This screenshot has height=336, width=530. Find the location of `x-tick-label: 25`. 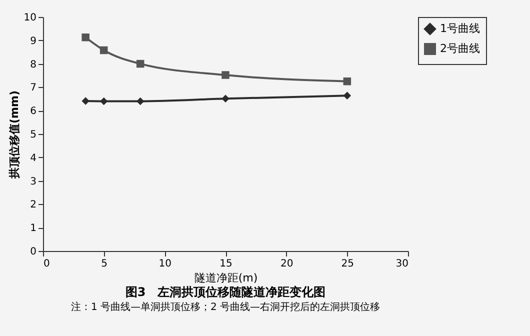

x-tick-label: 25 is located at coordinates (347, 264).